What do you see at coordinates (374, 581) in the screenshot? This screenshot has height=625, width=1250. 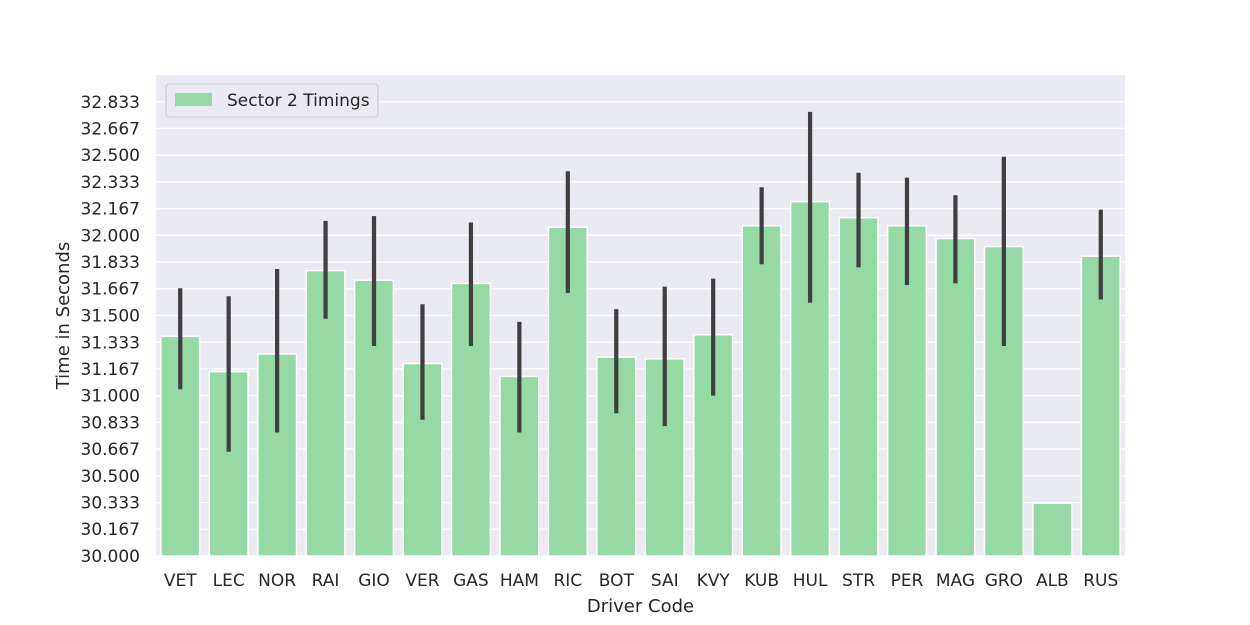 I see `x-tick-label: GIO` at bounding box center [374, 581].